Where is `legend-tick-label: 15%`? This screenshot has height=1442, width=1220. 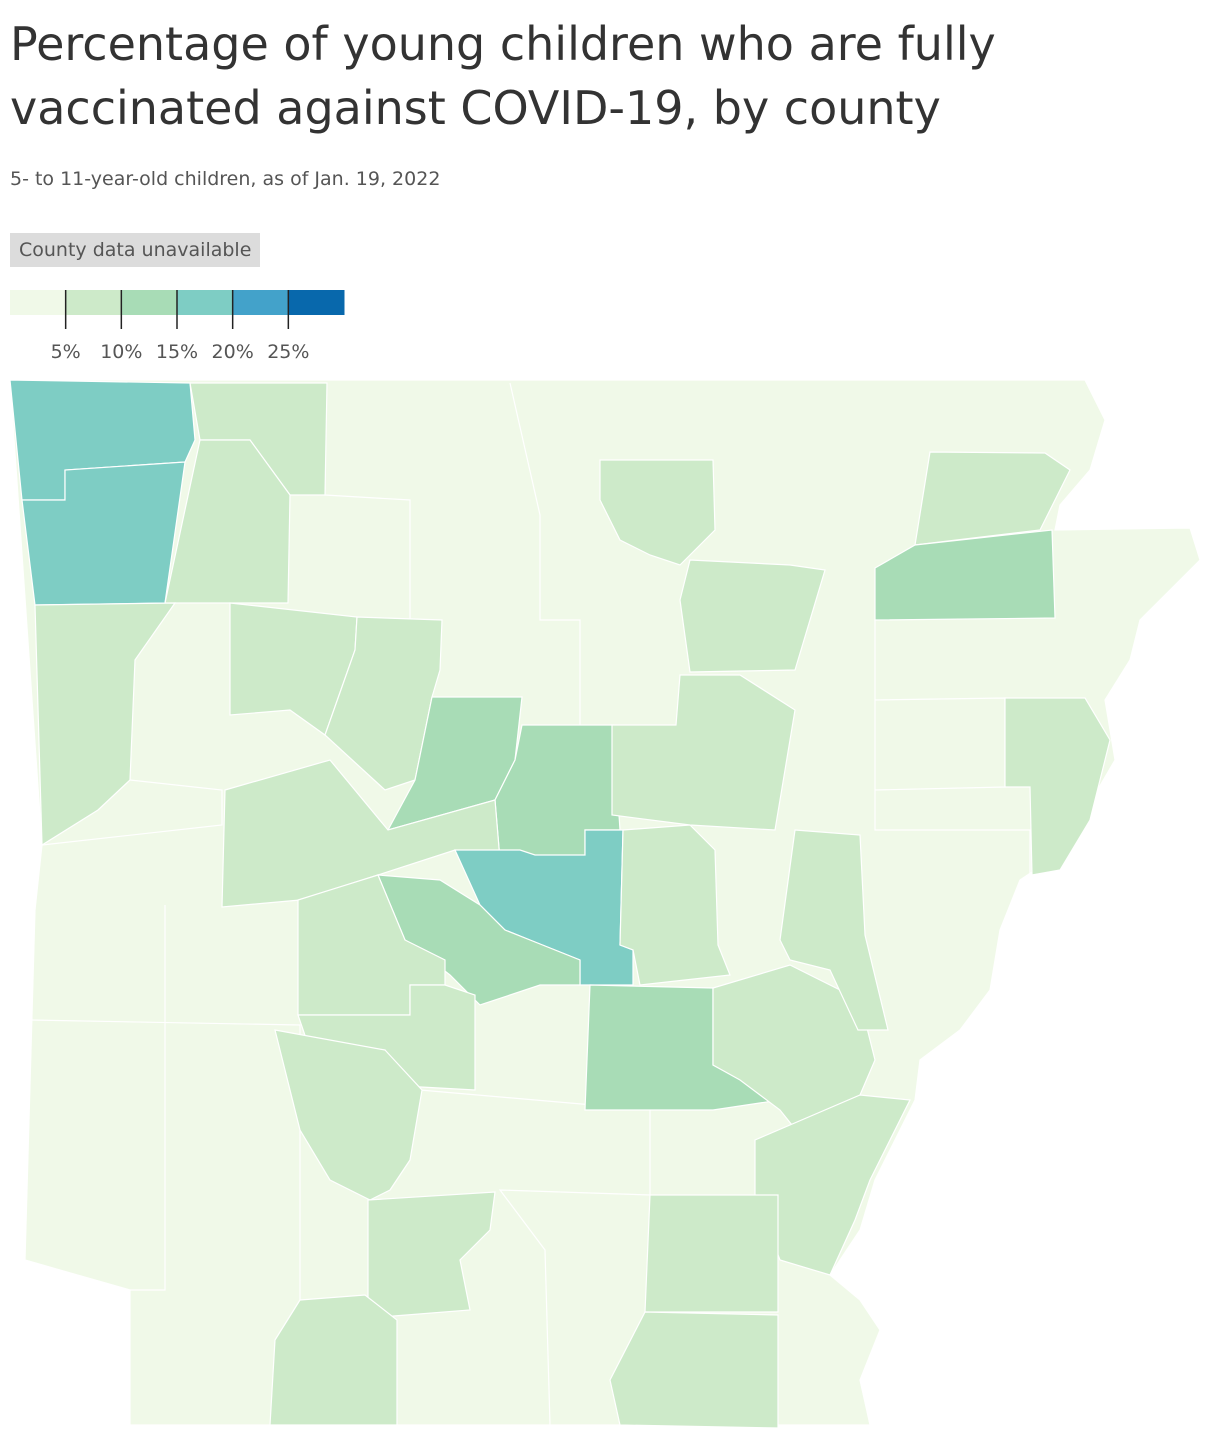 legend-tick-label: 15% is located at coordinates (177, 352).